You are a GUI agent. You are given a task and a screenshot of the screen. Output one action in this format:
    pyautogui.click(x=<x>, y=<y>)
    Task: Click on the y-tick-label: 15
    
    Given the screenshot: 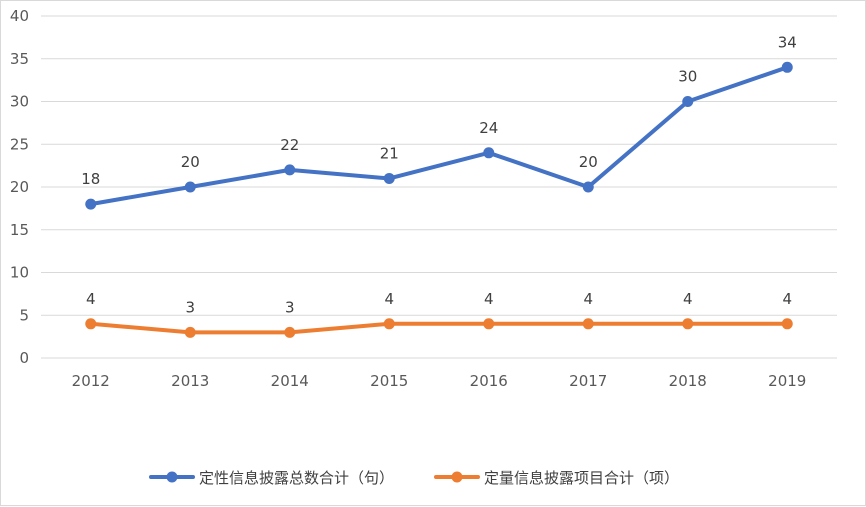 What is the action you would take?
    pyautogui.click(x=19, y=230)
    